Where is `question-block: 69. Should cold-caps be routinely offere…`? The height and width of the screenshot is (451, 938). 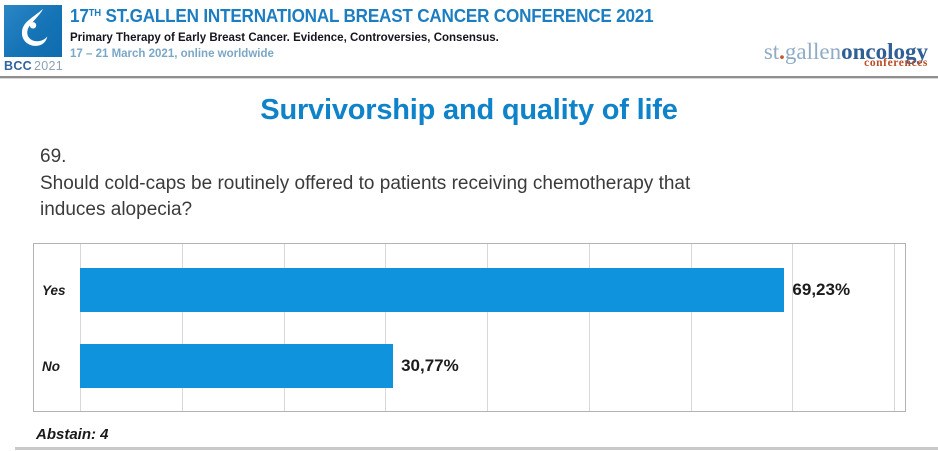
question-block: 69. Should cold-caps be routinely offere… is located at coordinates (365, 184).